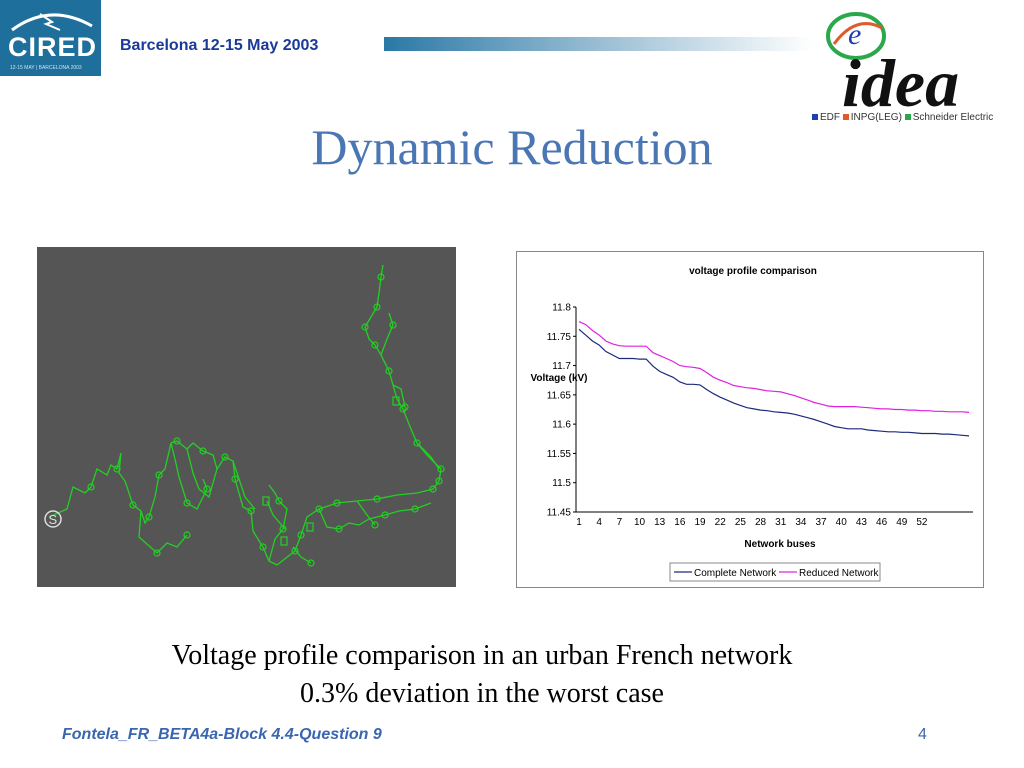  Describe the element at coordinates (561, 483) in the screenshot. I see `y-tick-label: 11.5` at that location.